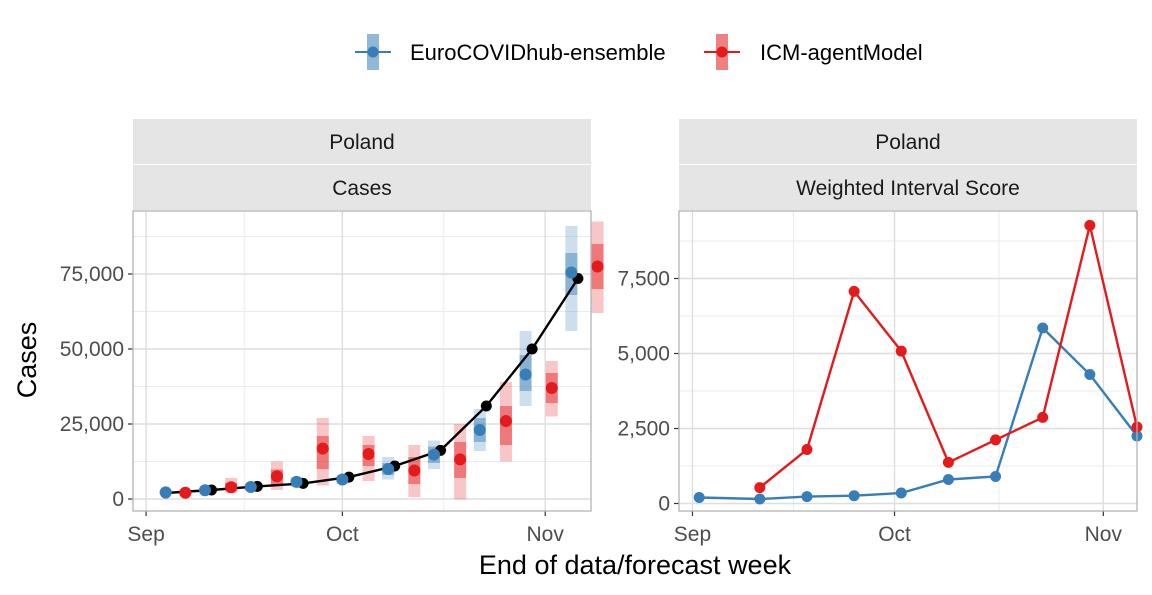  What do you see at coordinates (918, 413) in the screenshot?
I see `ensemble-wis-line` at bounding box center [918, 413].